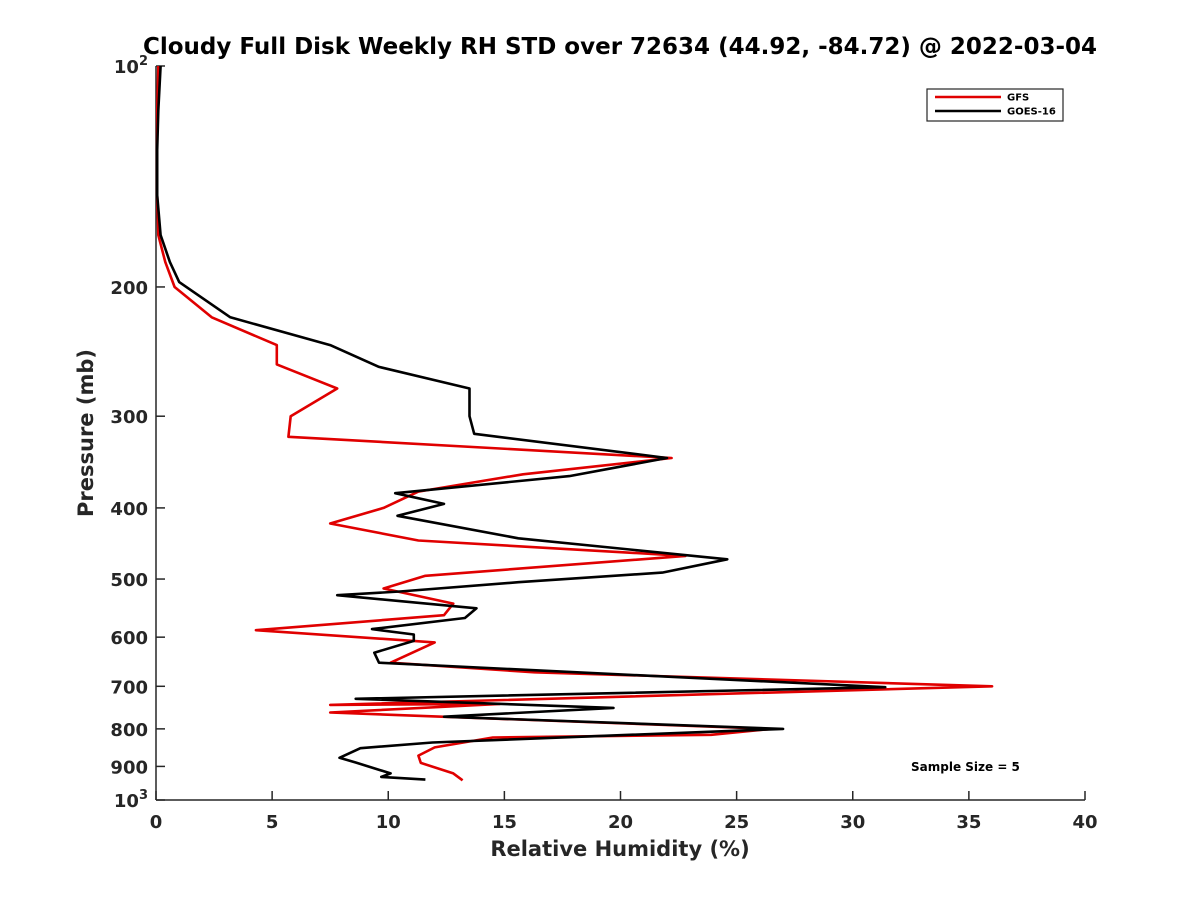 The width and height of the screenshot is (1200, 900). What do you see at coordinates (620, 822) in the screenshot?
I see `x-tick-label: 20` at bounding box center [620, 822].